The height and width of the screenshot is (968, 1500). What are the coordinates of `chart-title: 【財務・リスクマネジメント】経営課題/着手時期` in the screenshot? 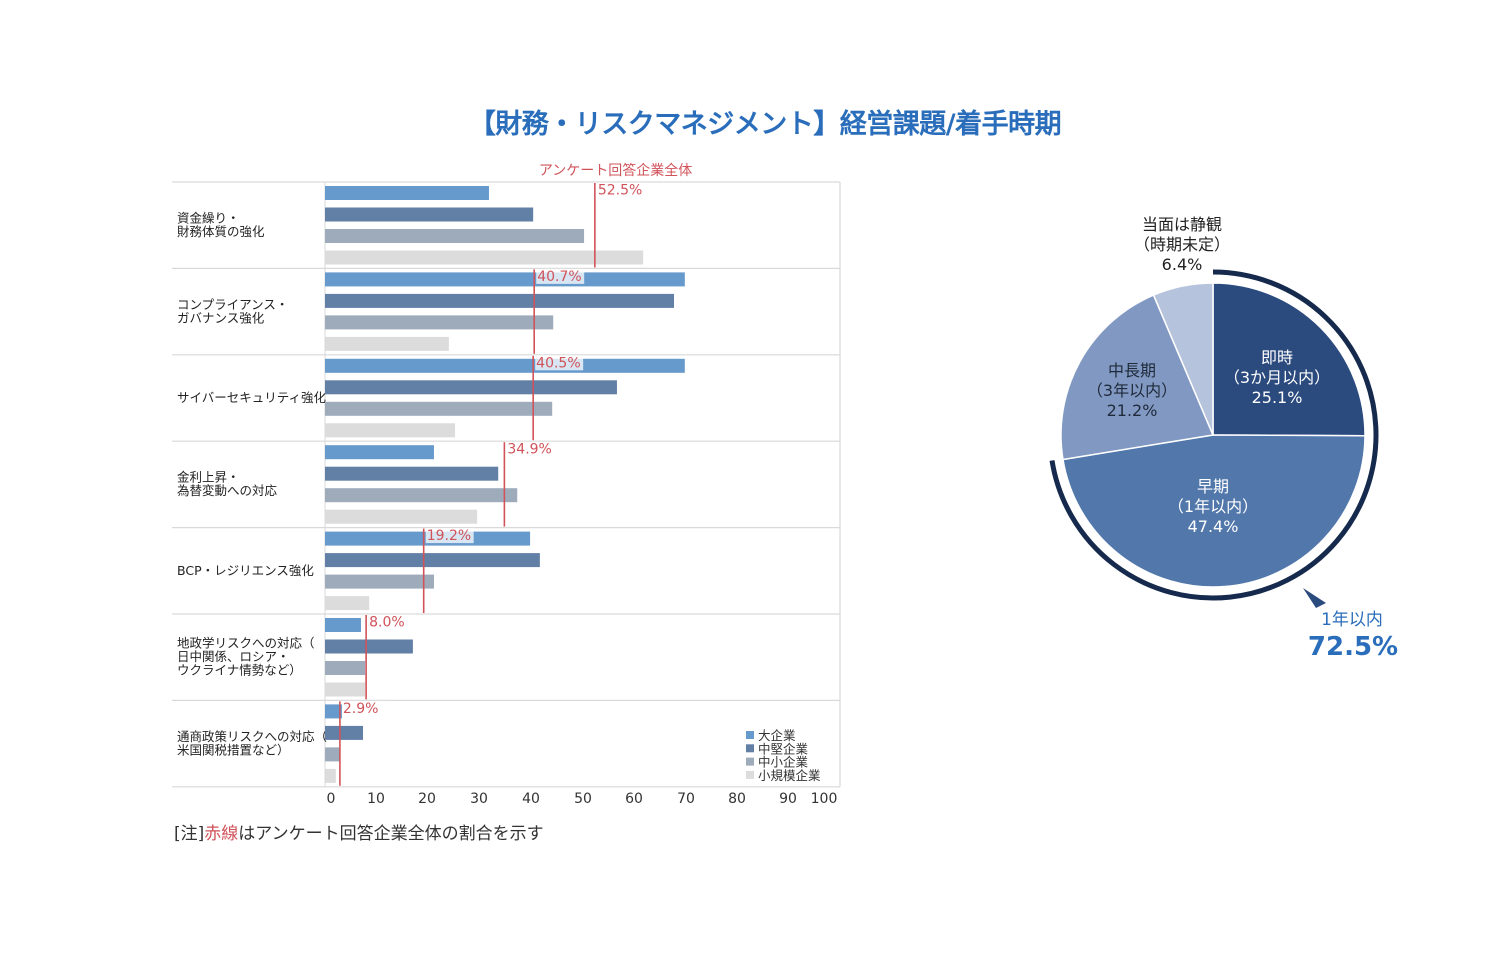 It's located at (765, 124).